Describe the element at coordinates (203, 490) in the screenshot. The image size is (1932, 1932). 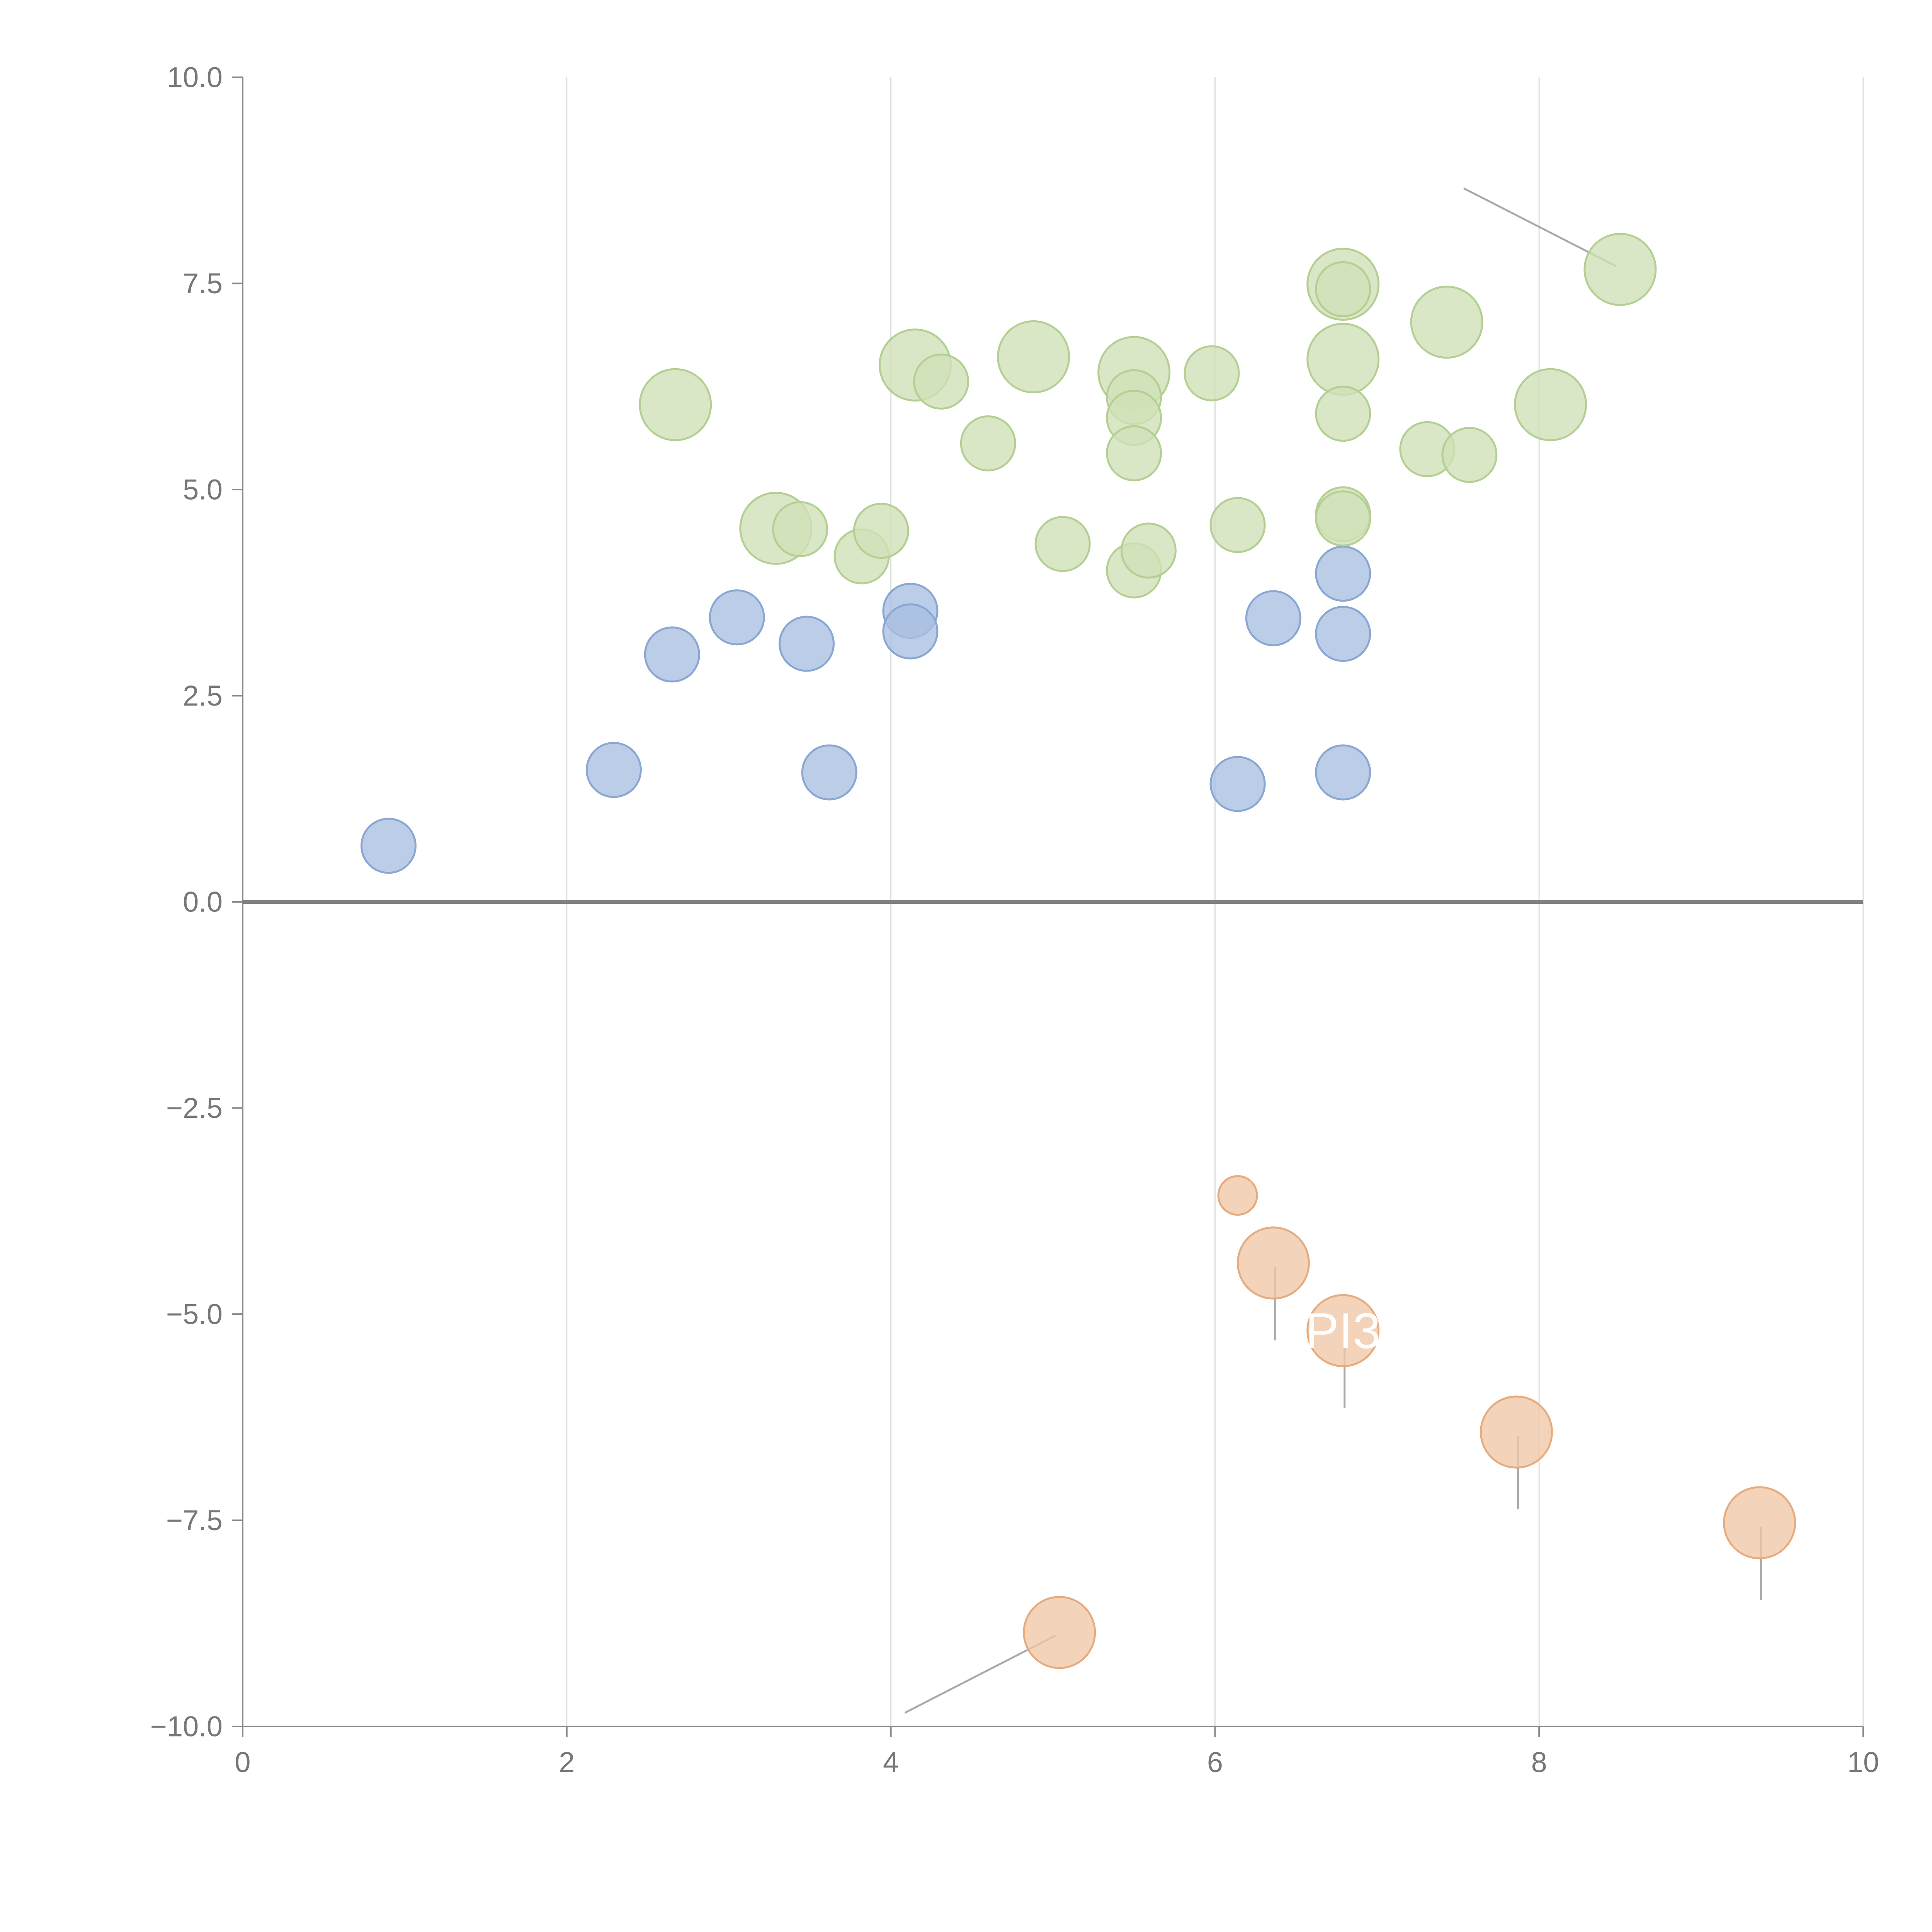
I see `y-tick-label: 5.0` at that location.